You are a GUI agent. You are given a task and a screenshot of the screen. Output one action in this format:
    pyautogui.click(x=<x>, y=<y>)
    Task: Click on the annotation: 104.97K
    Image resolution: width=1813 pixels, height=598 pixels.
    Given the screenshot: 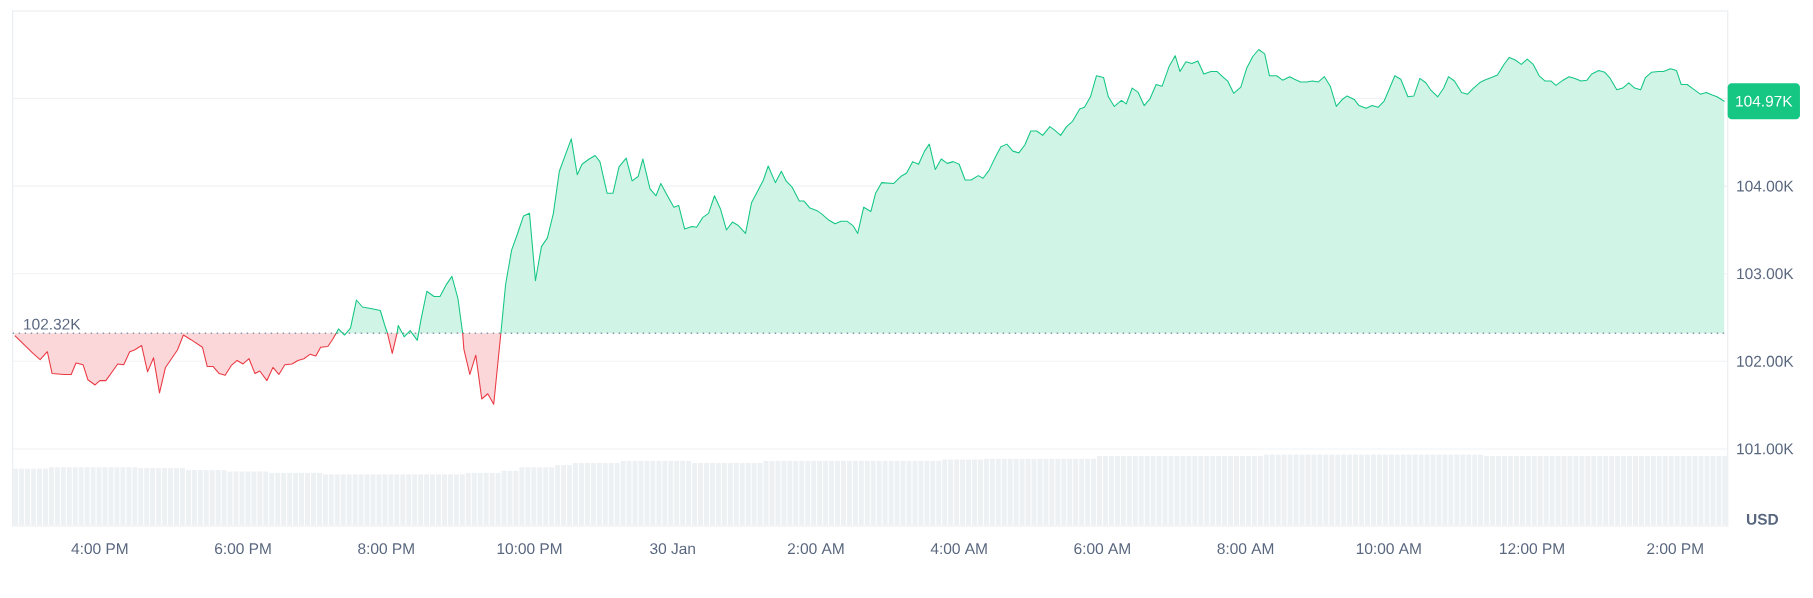 What is the action you would take?
    pyautogui.click(x=1764, y=101)
    